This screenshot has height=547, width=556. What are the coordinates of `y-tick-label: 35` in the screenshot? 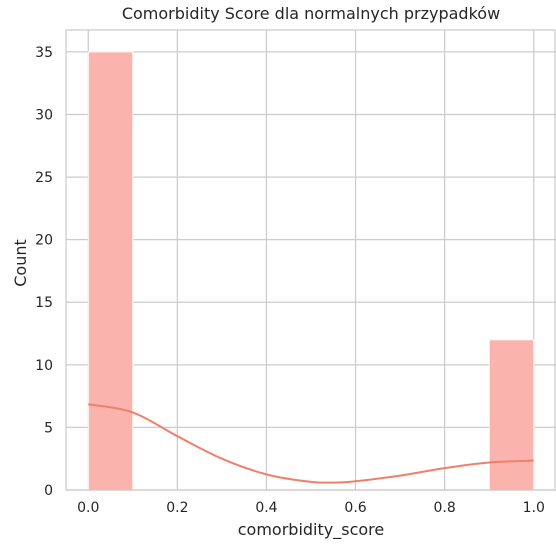 It's located at (44, 53).